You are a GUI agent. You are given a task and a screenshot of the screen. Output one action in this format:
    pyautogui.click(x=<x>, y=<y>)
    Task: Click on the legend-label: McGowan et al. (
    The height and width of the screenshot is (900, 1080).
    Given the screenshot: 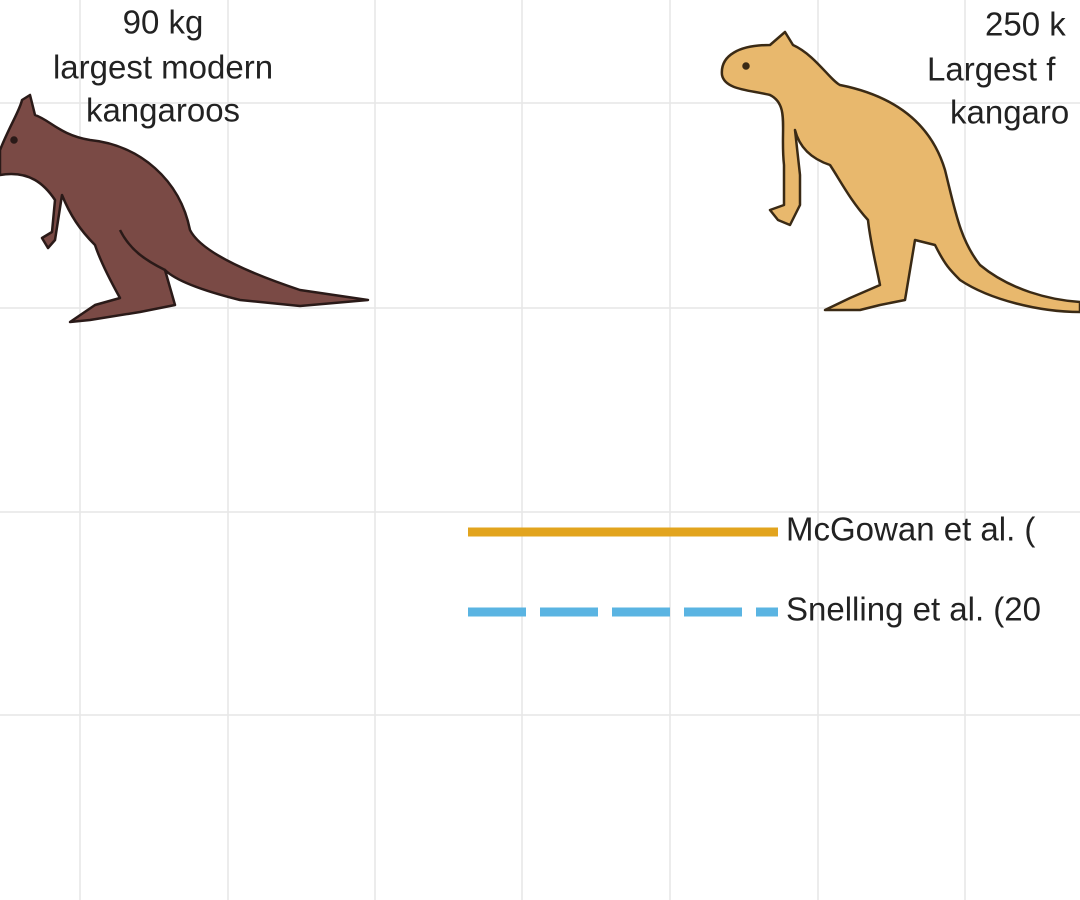 What is the action you would take?
    pyautogui.click(x=910, y=529)
    